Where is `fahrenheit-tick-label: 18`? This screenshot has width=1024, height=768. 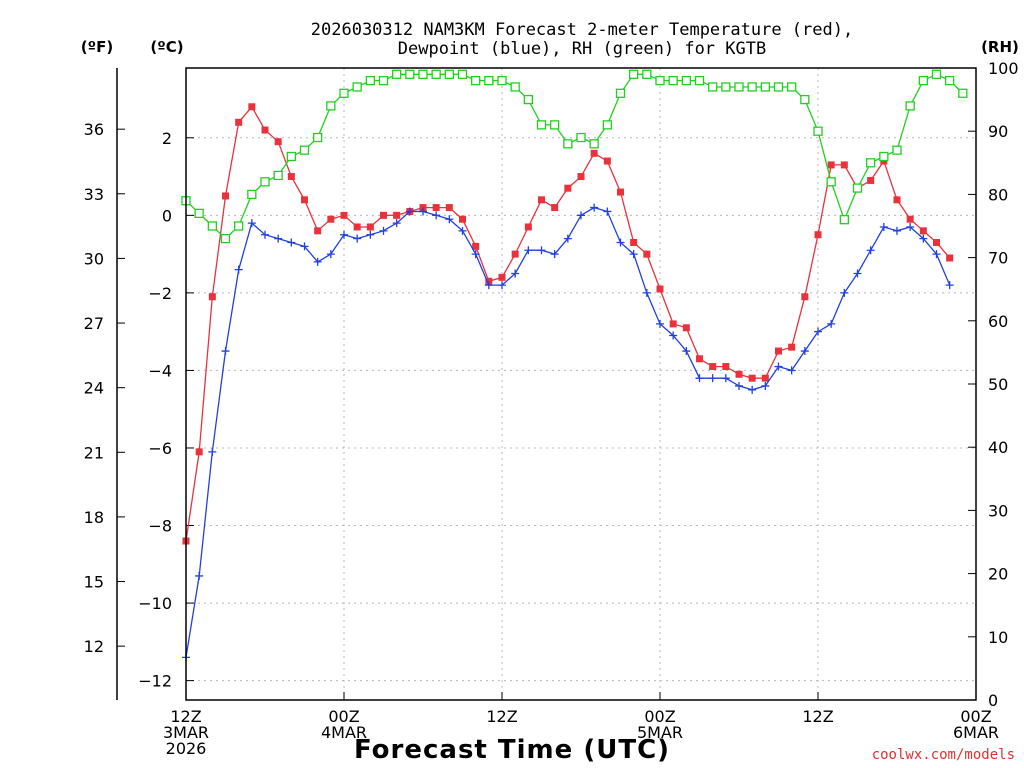 fahrenheit-tick-label: 18 is located at coordinates (94, 517).